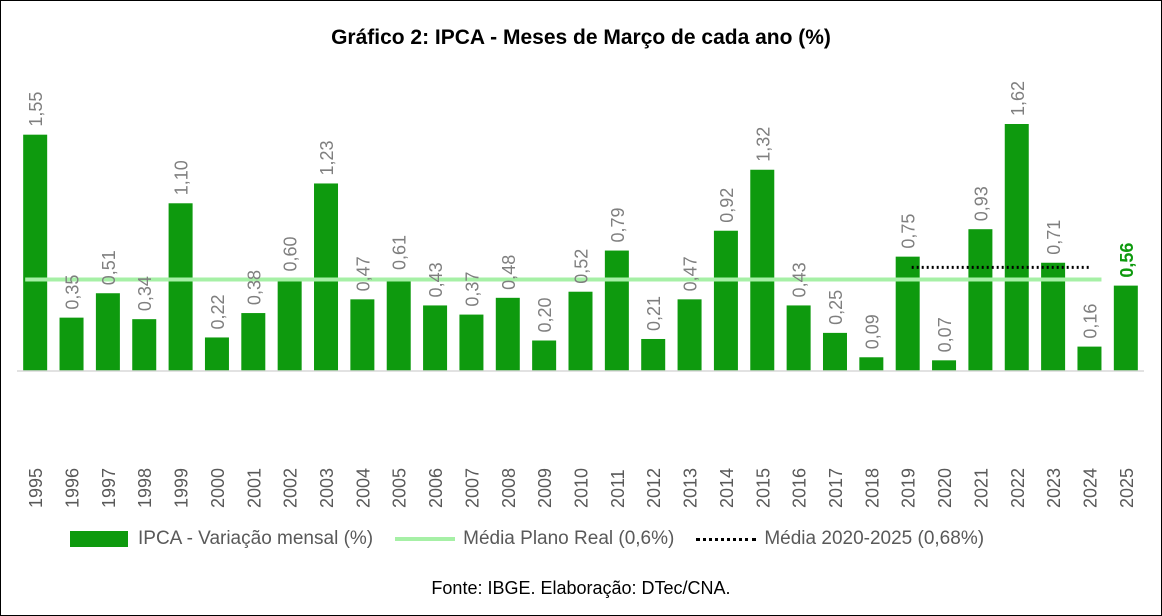  I want to click on bar-2000, so click(216, 354).